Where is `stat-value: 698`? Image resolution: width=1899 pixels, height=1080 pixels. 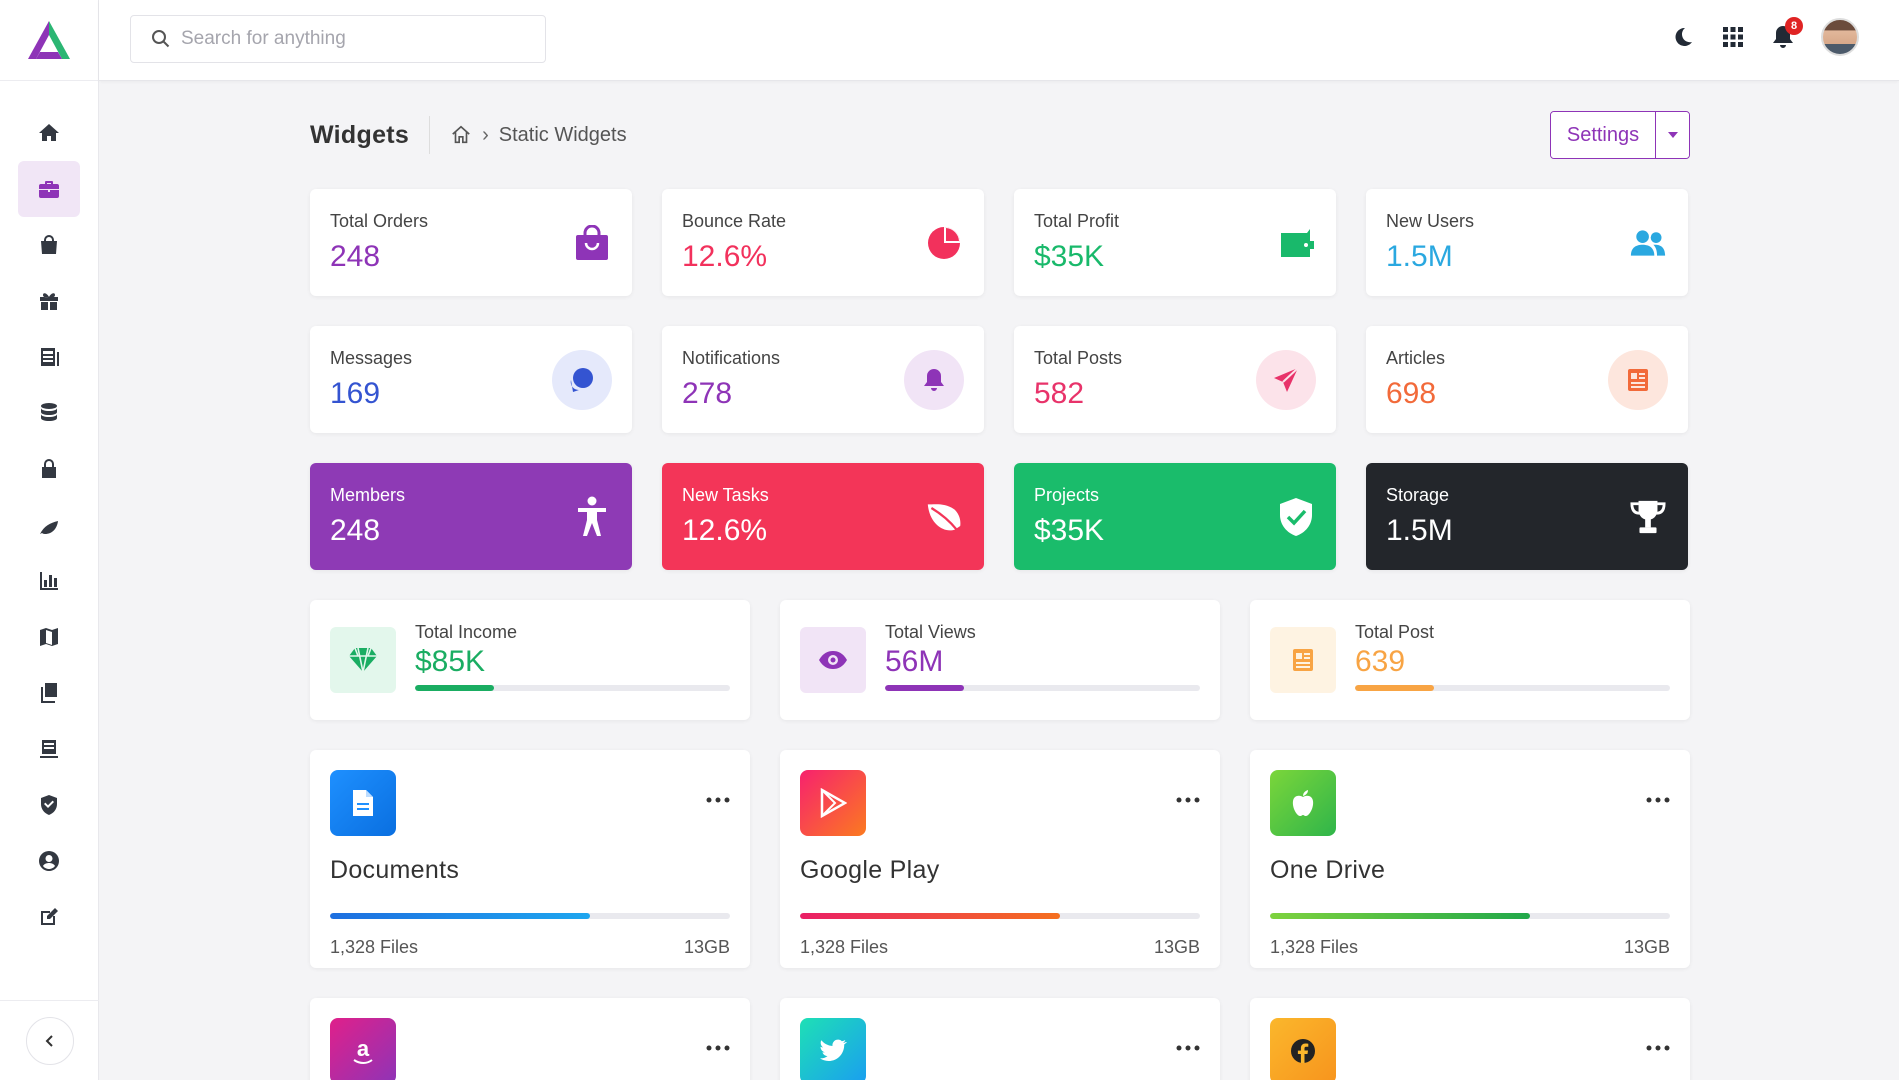
stat-value: 698 is located at coordinates (1411, 393).